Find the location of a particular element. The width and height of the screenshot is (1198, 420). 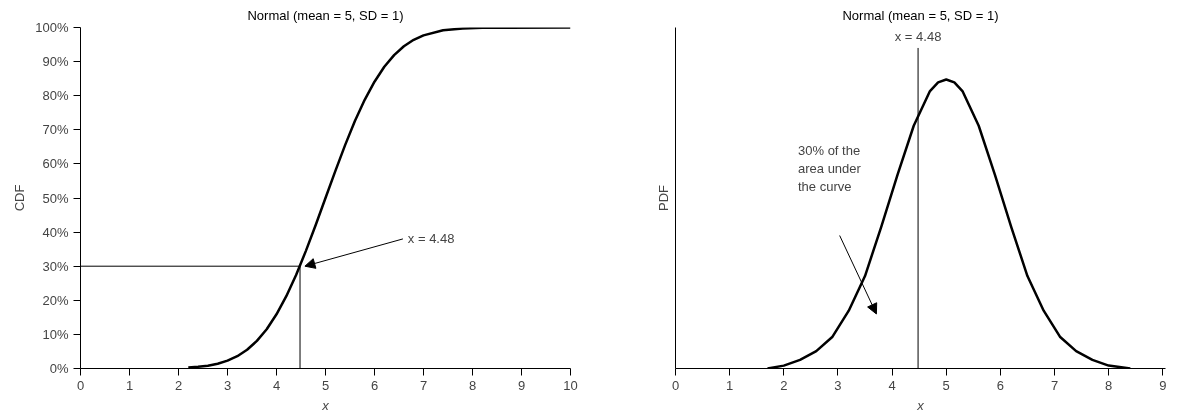

x-tick-label: 10 is located at coordinates (570, 385).